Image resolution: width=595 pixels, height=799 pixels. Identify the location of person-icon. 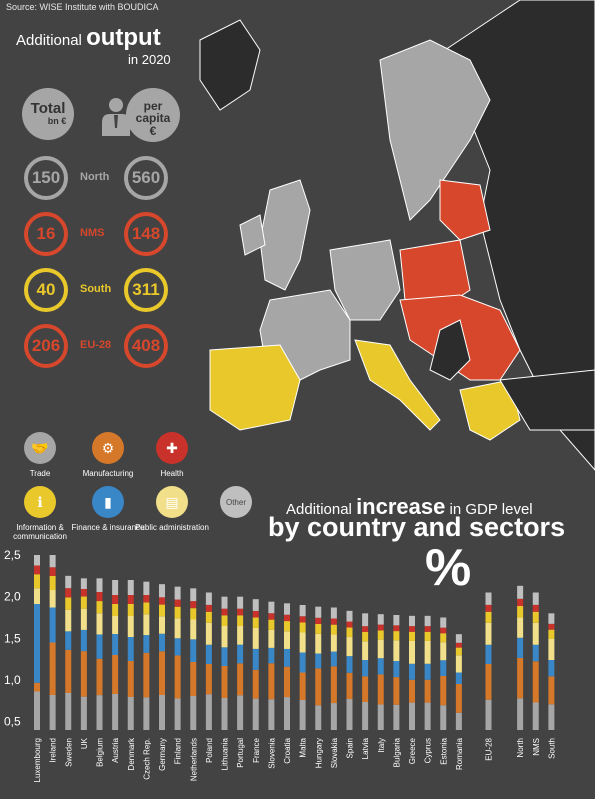
(116, 116).